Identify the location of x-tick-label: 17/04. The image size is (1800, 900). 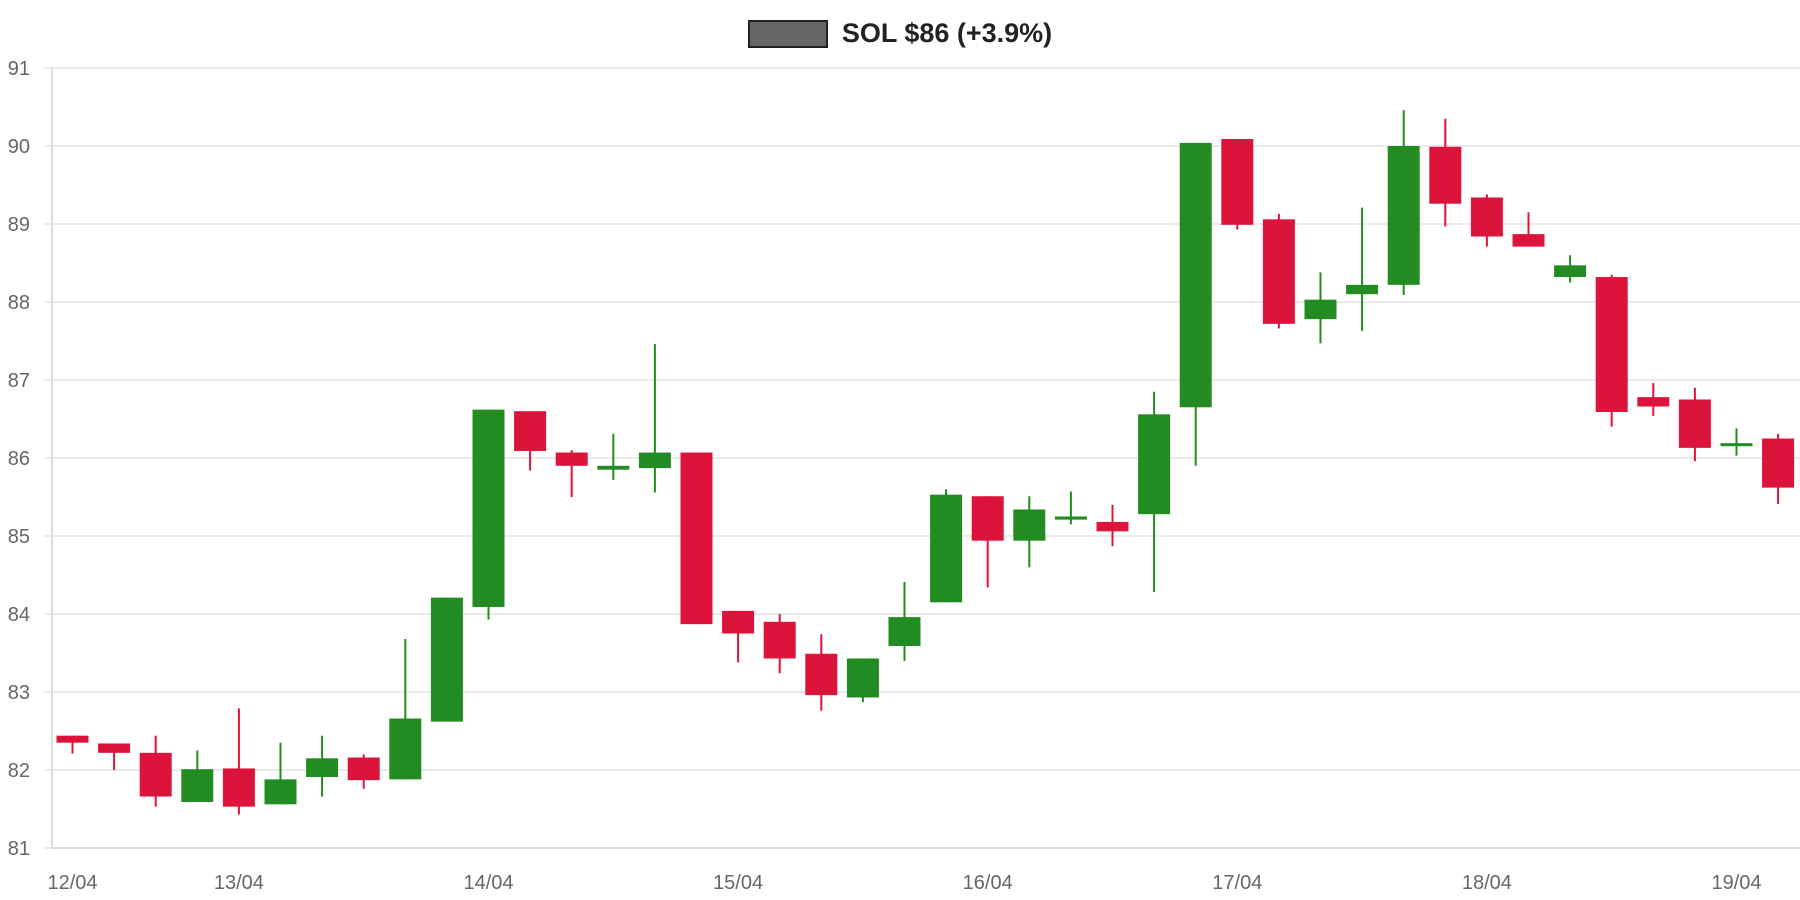
(1237, 883).